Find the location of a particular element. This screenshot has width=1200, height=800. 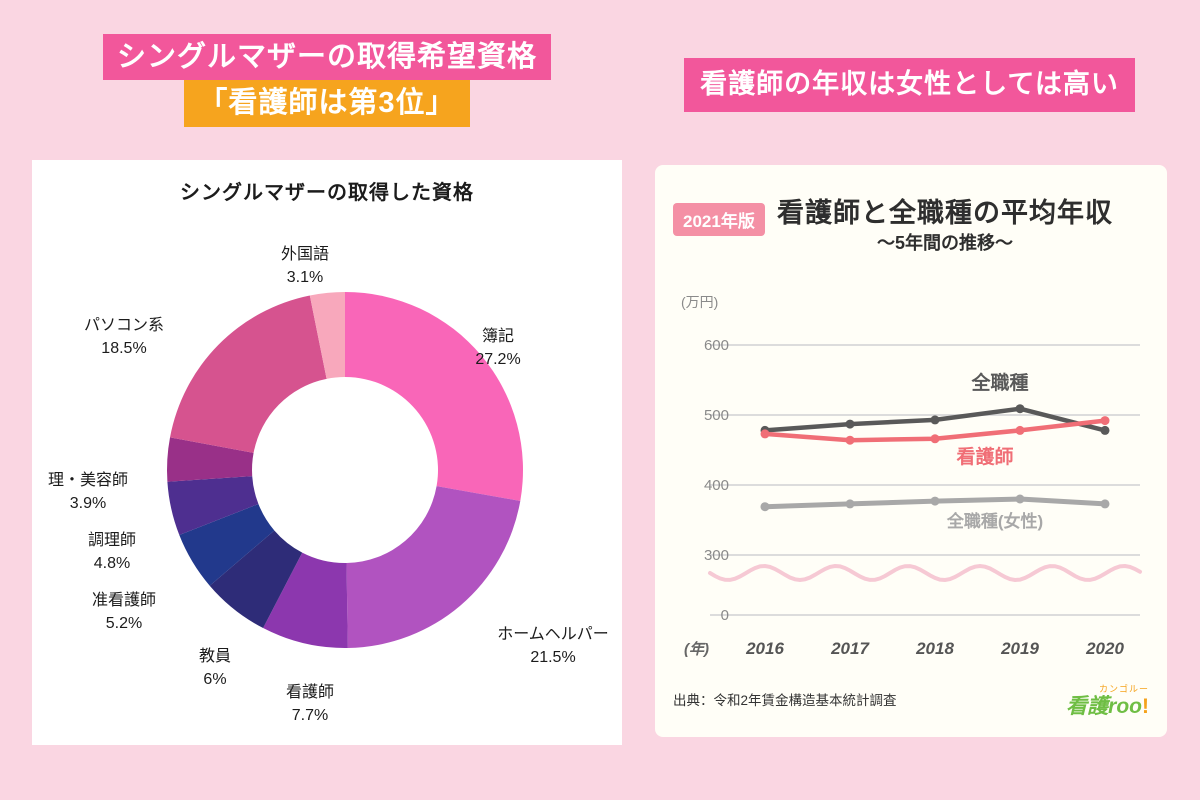

right-headline-text: 看護師の年収は女性としては高い is located at coordinates (909, 85).